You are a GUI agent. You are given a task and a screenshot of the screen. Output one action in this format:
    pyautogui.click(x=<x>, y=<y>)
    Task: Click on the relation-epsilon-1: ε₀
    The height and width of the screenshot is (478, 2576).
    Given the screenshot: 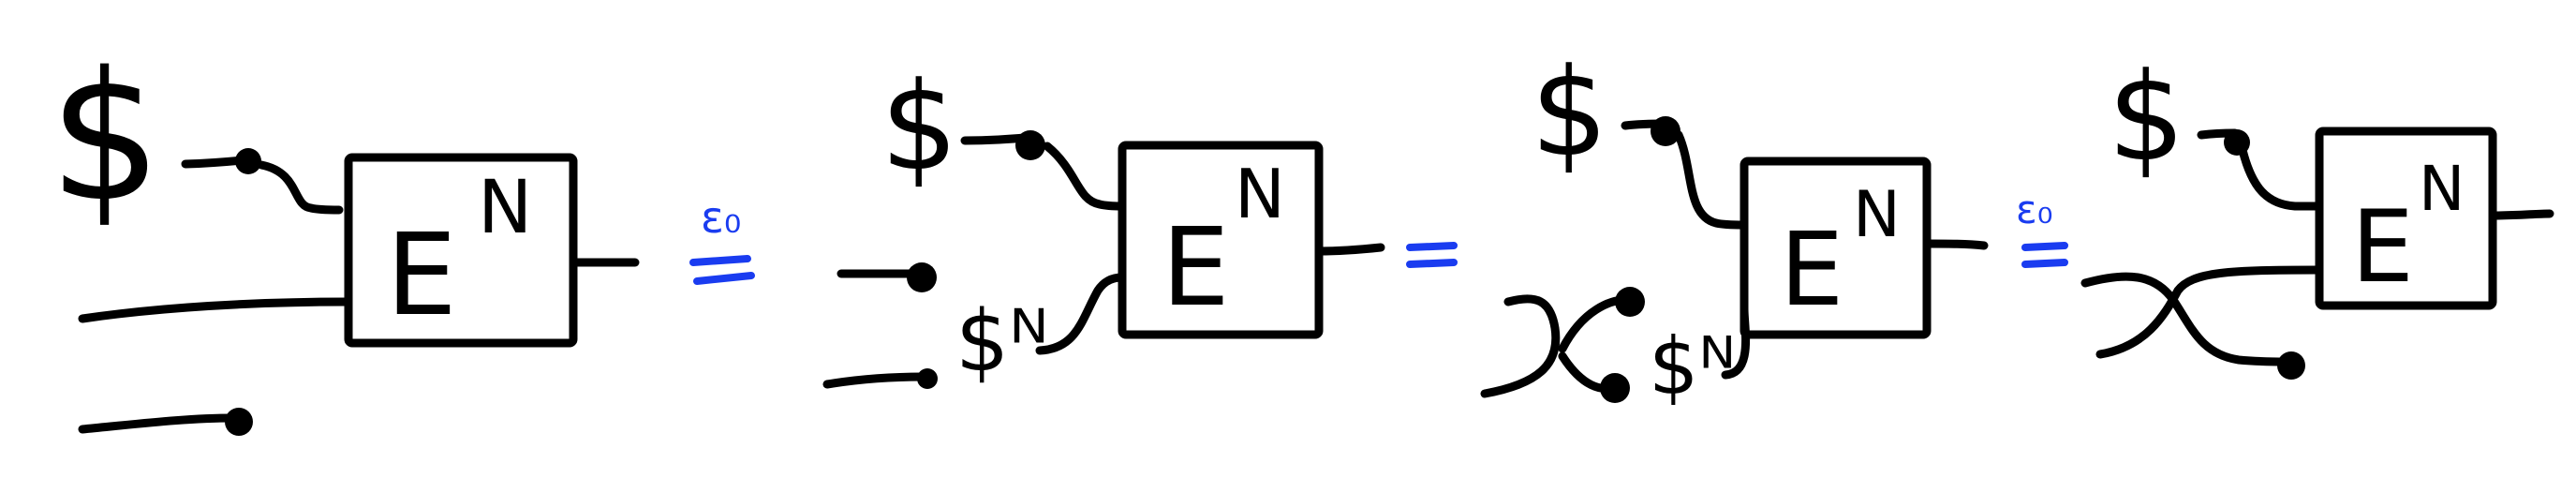 What is the action you would take?
    pyautogui.click(x=722, y=238)
    